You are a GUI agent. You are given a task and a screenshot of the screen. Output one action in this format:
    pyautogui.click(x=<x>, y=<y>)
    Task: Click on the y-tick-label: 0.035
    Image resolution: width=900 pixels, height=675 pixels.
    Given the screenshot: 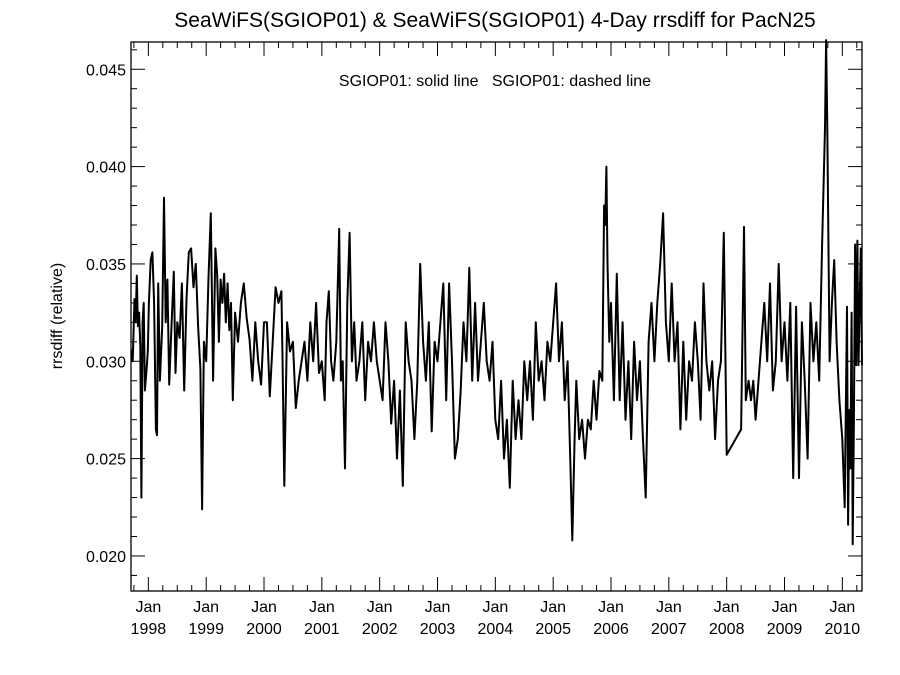 What is the action you would take?
    pyautogui.click(x=106, y=265)
    